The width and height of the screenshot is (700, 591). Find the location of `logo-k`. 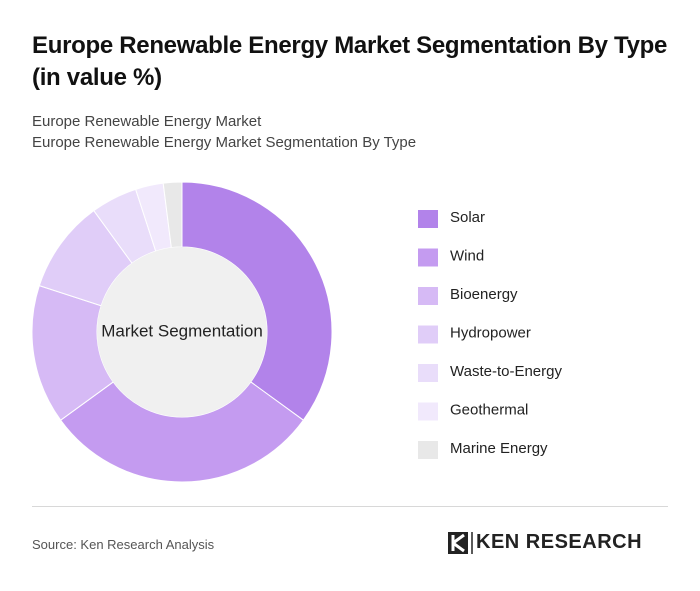

logo-k is located at coordinates (458, 543).